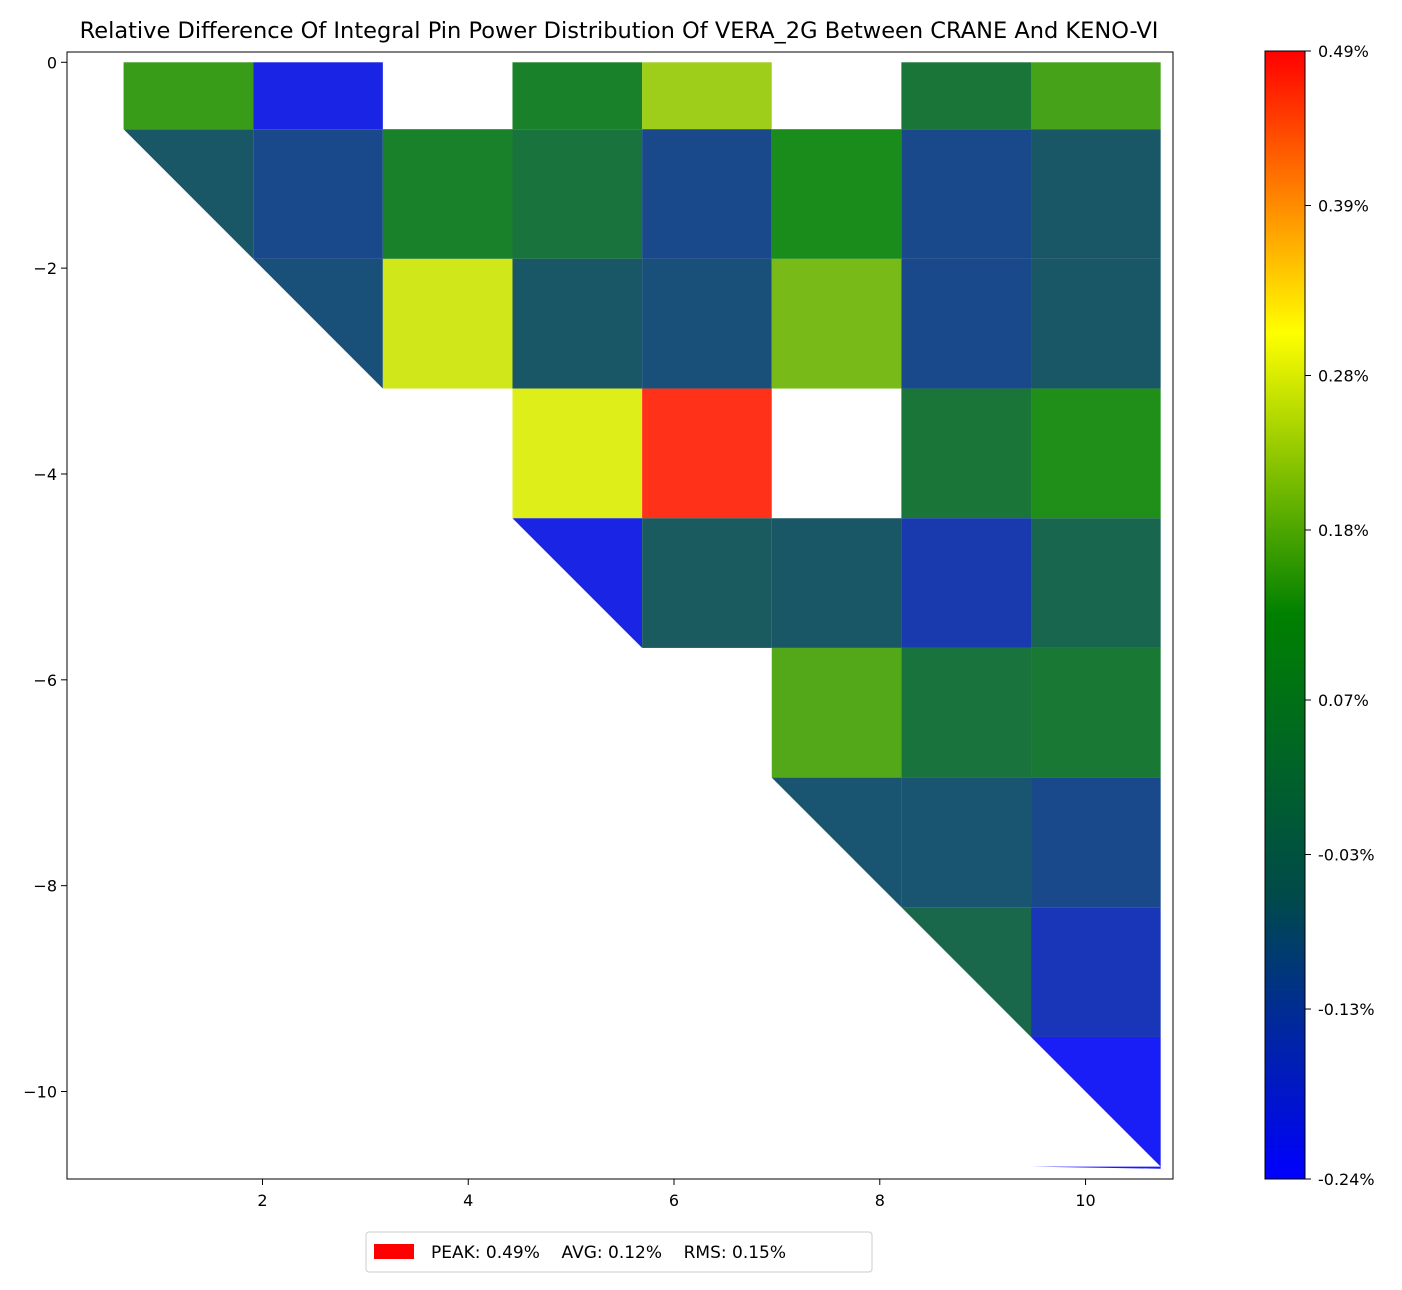  I want to click on y-tick-label: −2, so click(45, 268).